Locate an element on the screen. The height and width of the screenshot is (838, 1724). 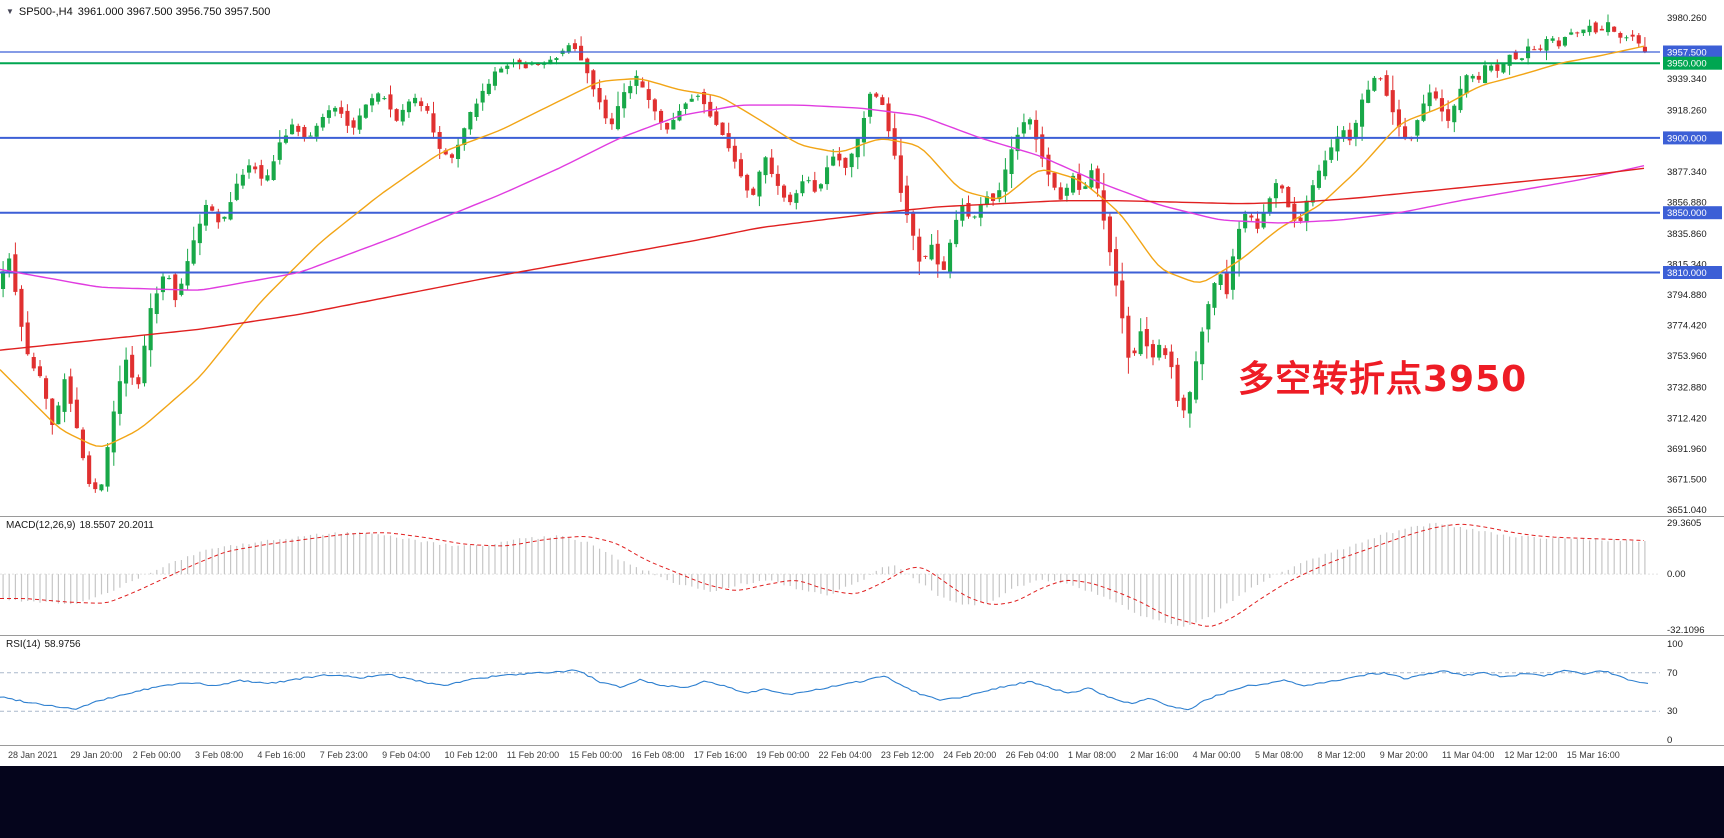
svg-text: 3835.860 is located at coordinates (1687, 234).